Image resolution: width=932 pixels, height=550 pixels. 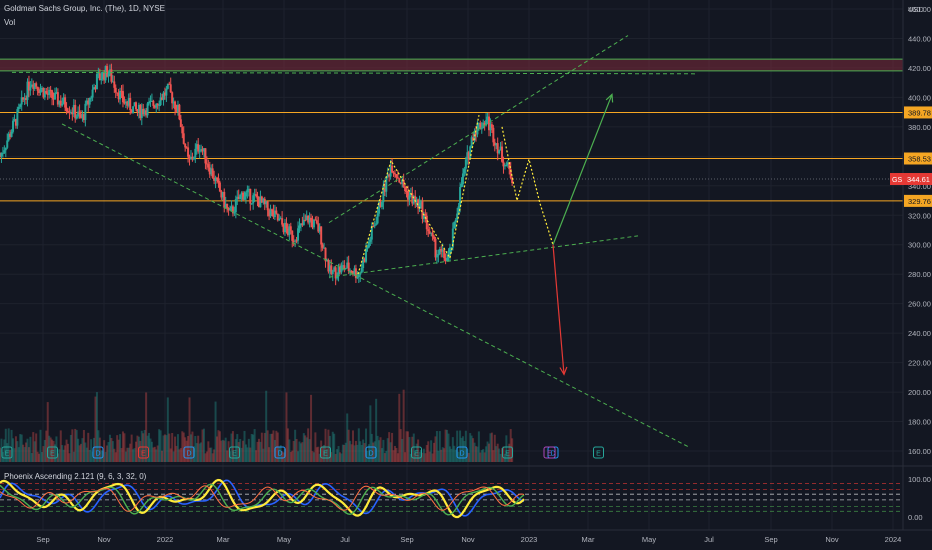 What do you see at coordinates (558, 309) in the screenshot?
I see `bearish-arrow` at bounding box center [558, 309].